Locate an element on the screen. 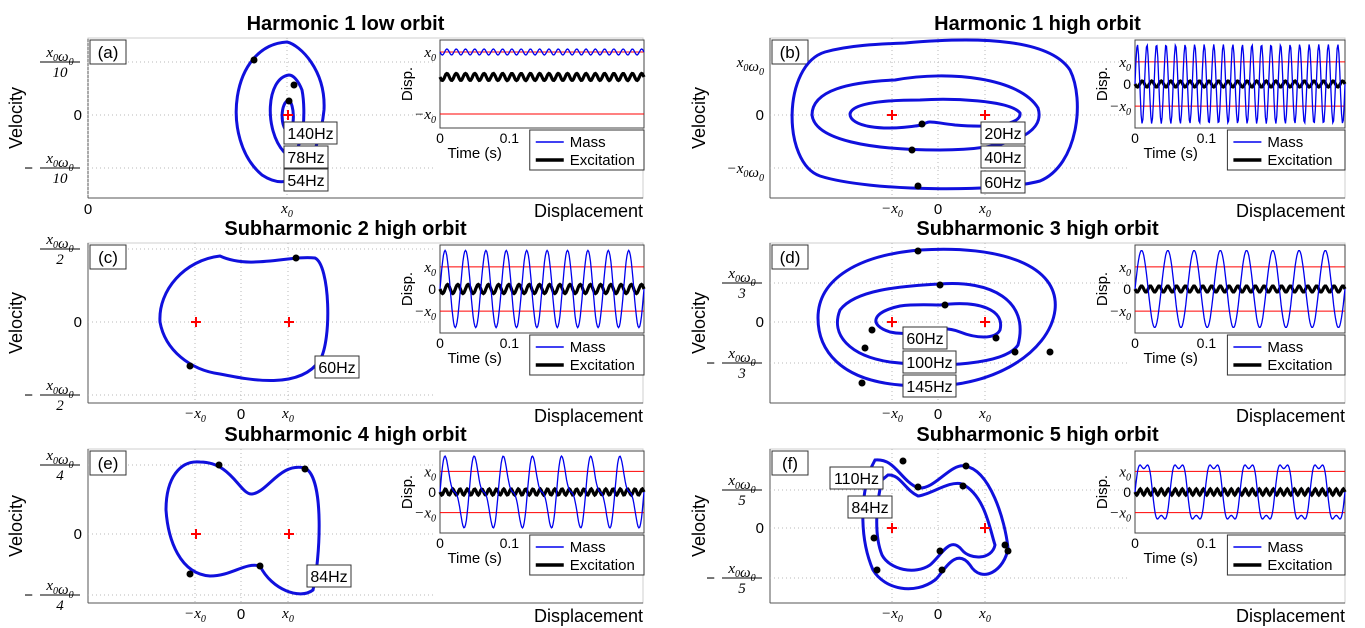 The width and height of the screenshot is (1365, 628). legend-box is located at coordinates (587, 355).